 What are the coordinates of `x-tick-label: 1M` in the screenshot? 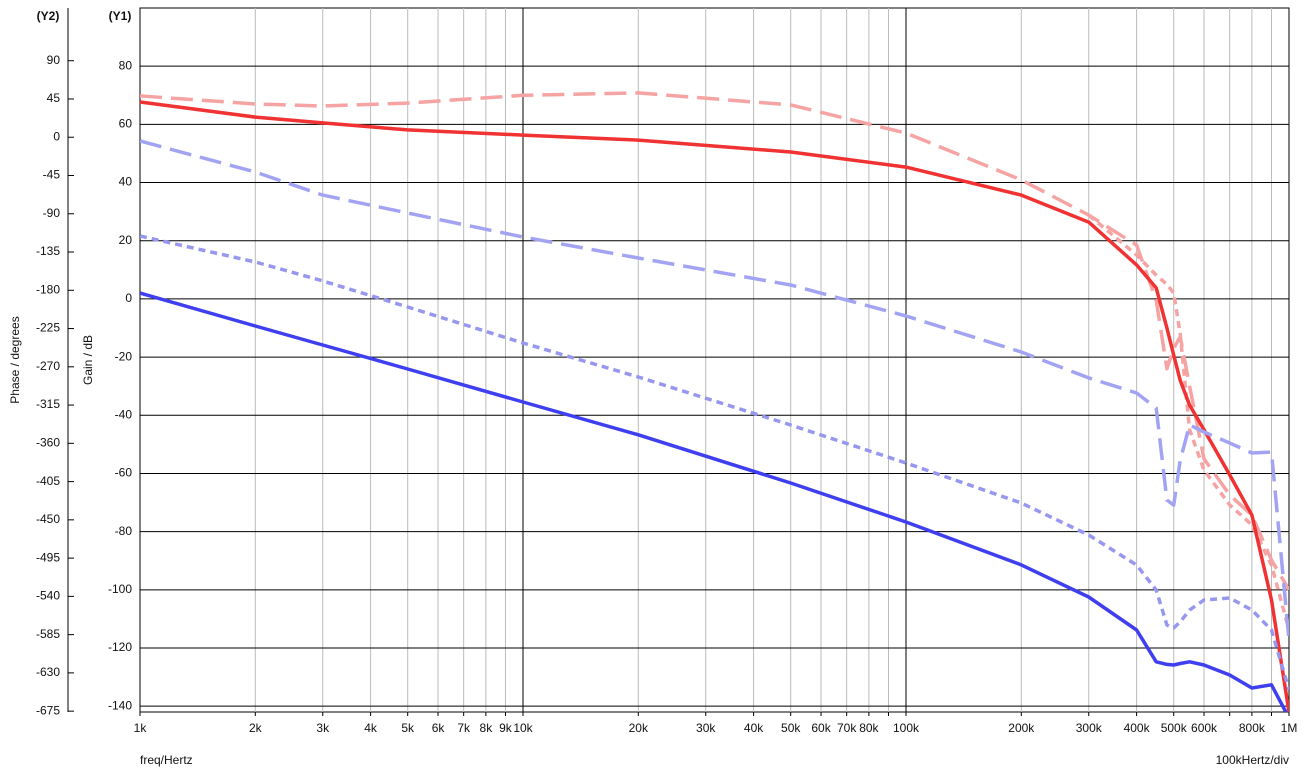 It's located at (1289, 728).